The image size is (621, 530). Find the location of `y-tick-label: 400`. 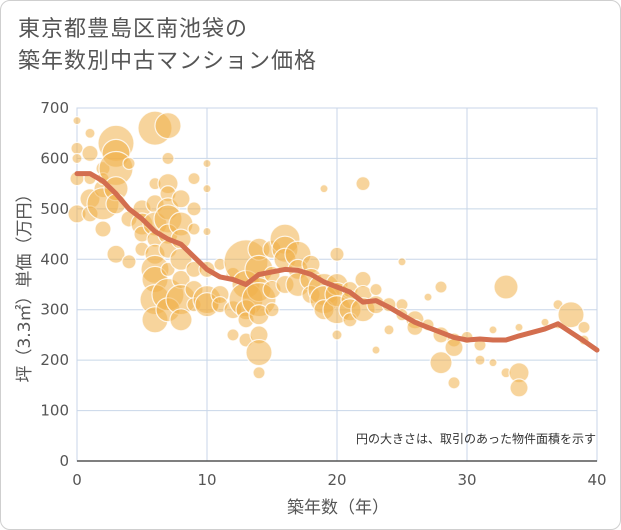

y-tick-label: 400 is located at coordinates (54, 259).